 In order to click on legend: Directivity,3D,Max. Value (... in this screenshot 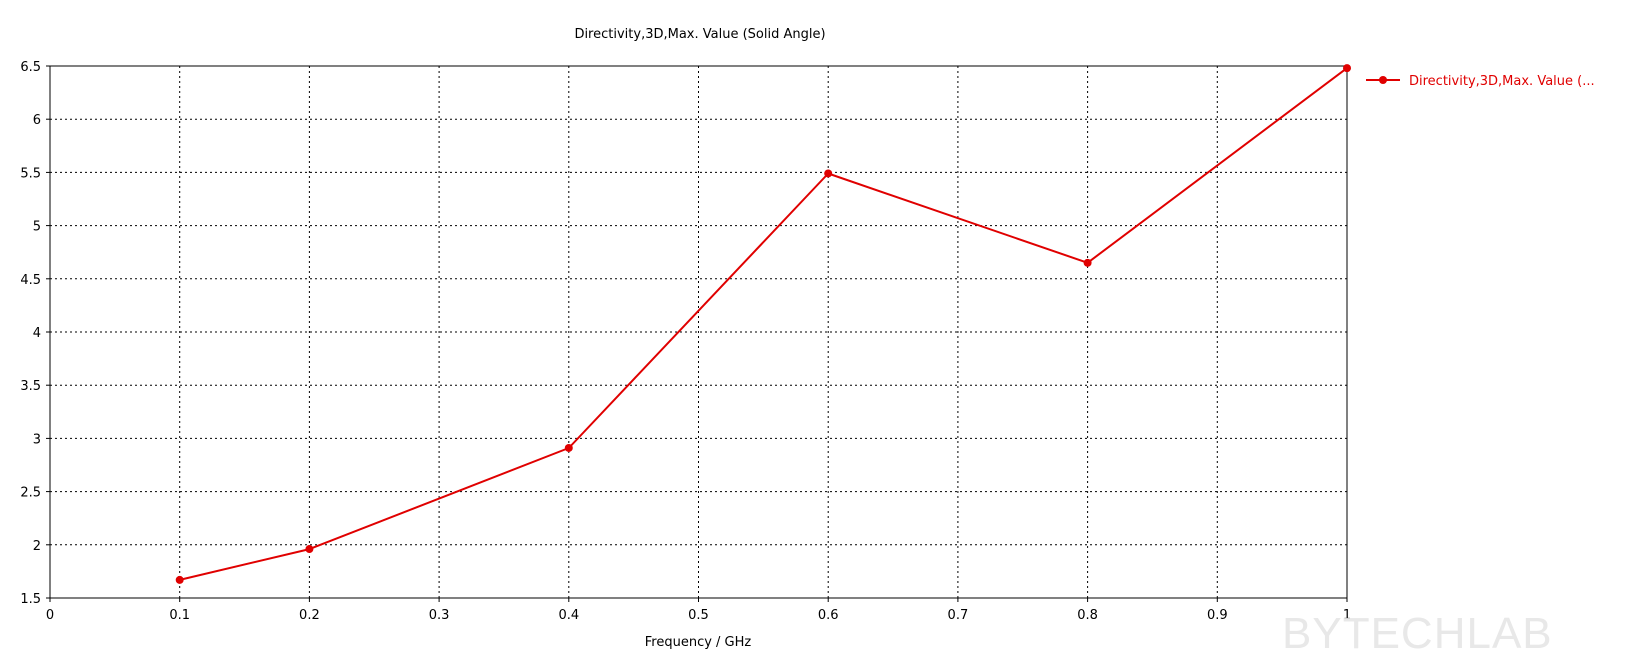, I will do `click(1480, 81)`.